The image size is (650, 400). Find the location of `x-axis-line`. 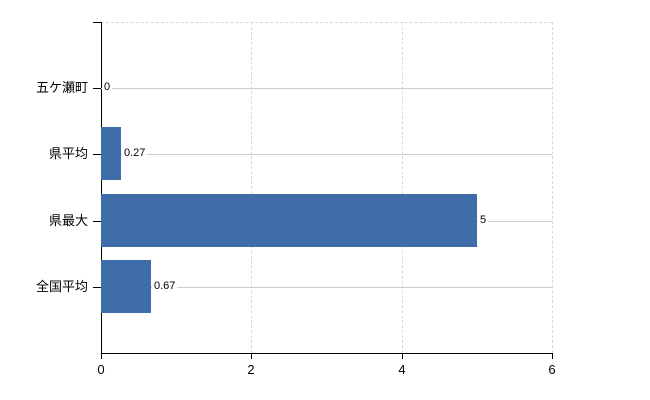

x-axis-line is located at coordinates (326, 353).